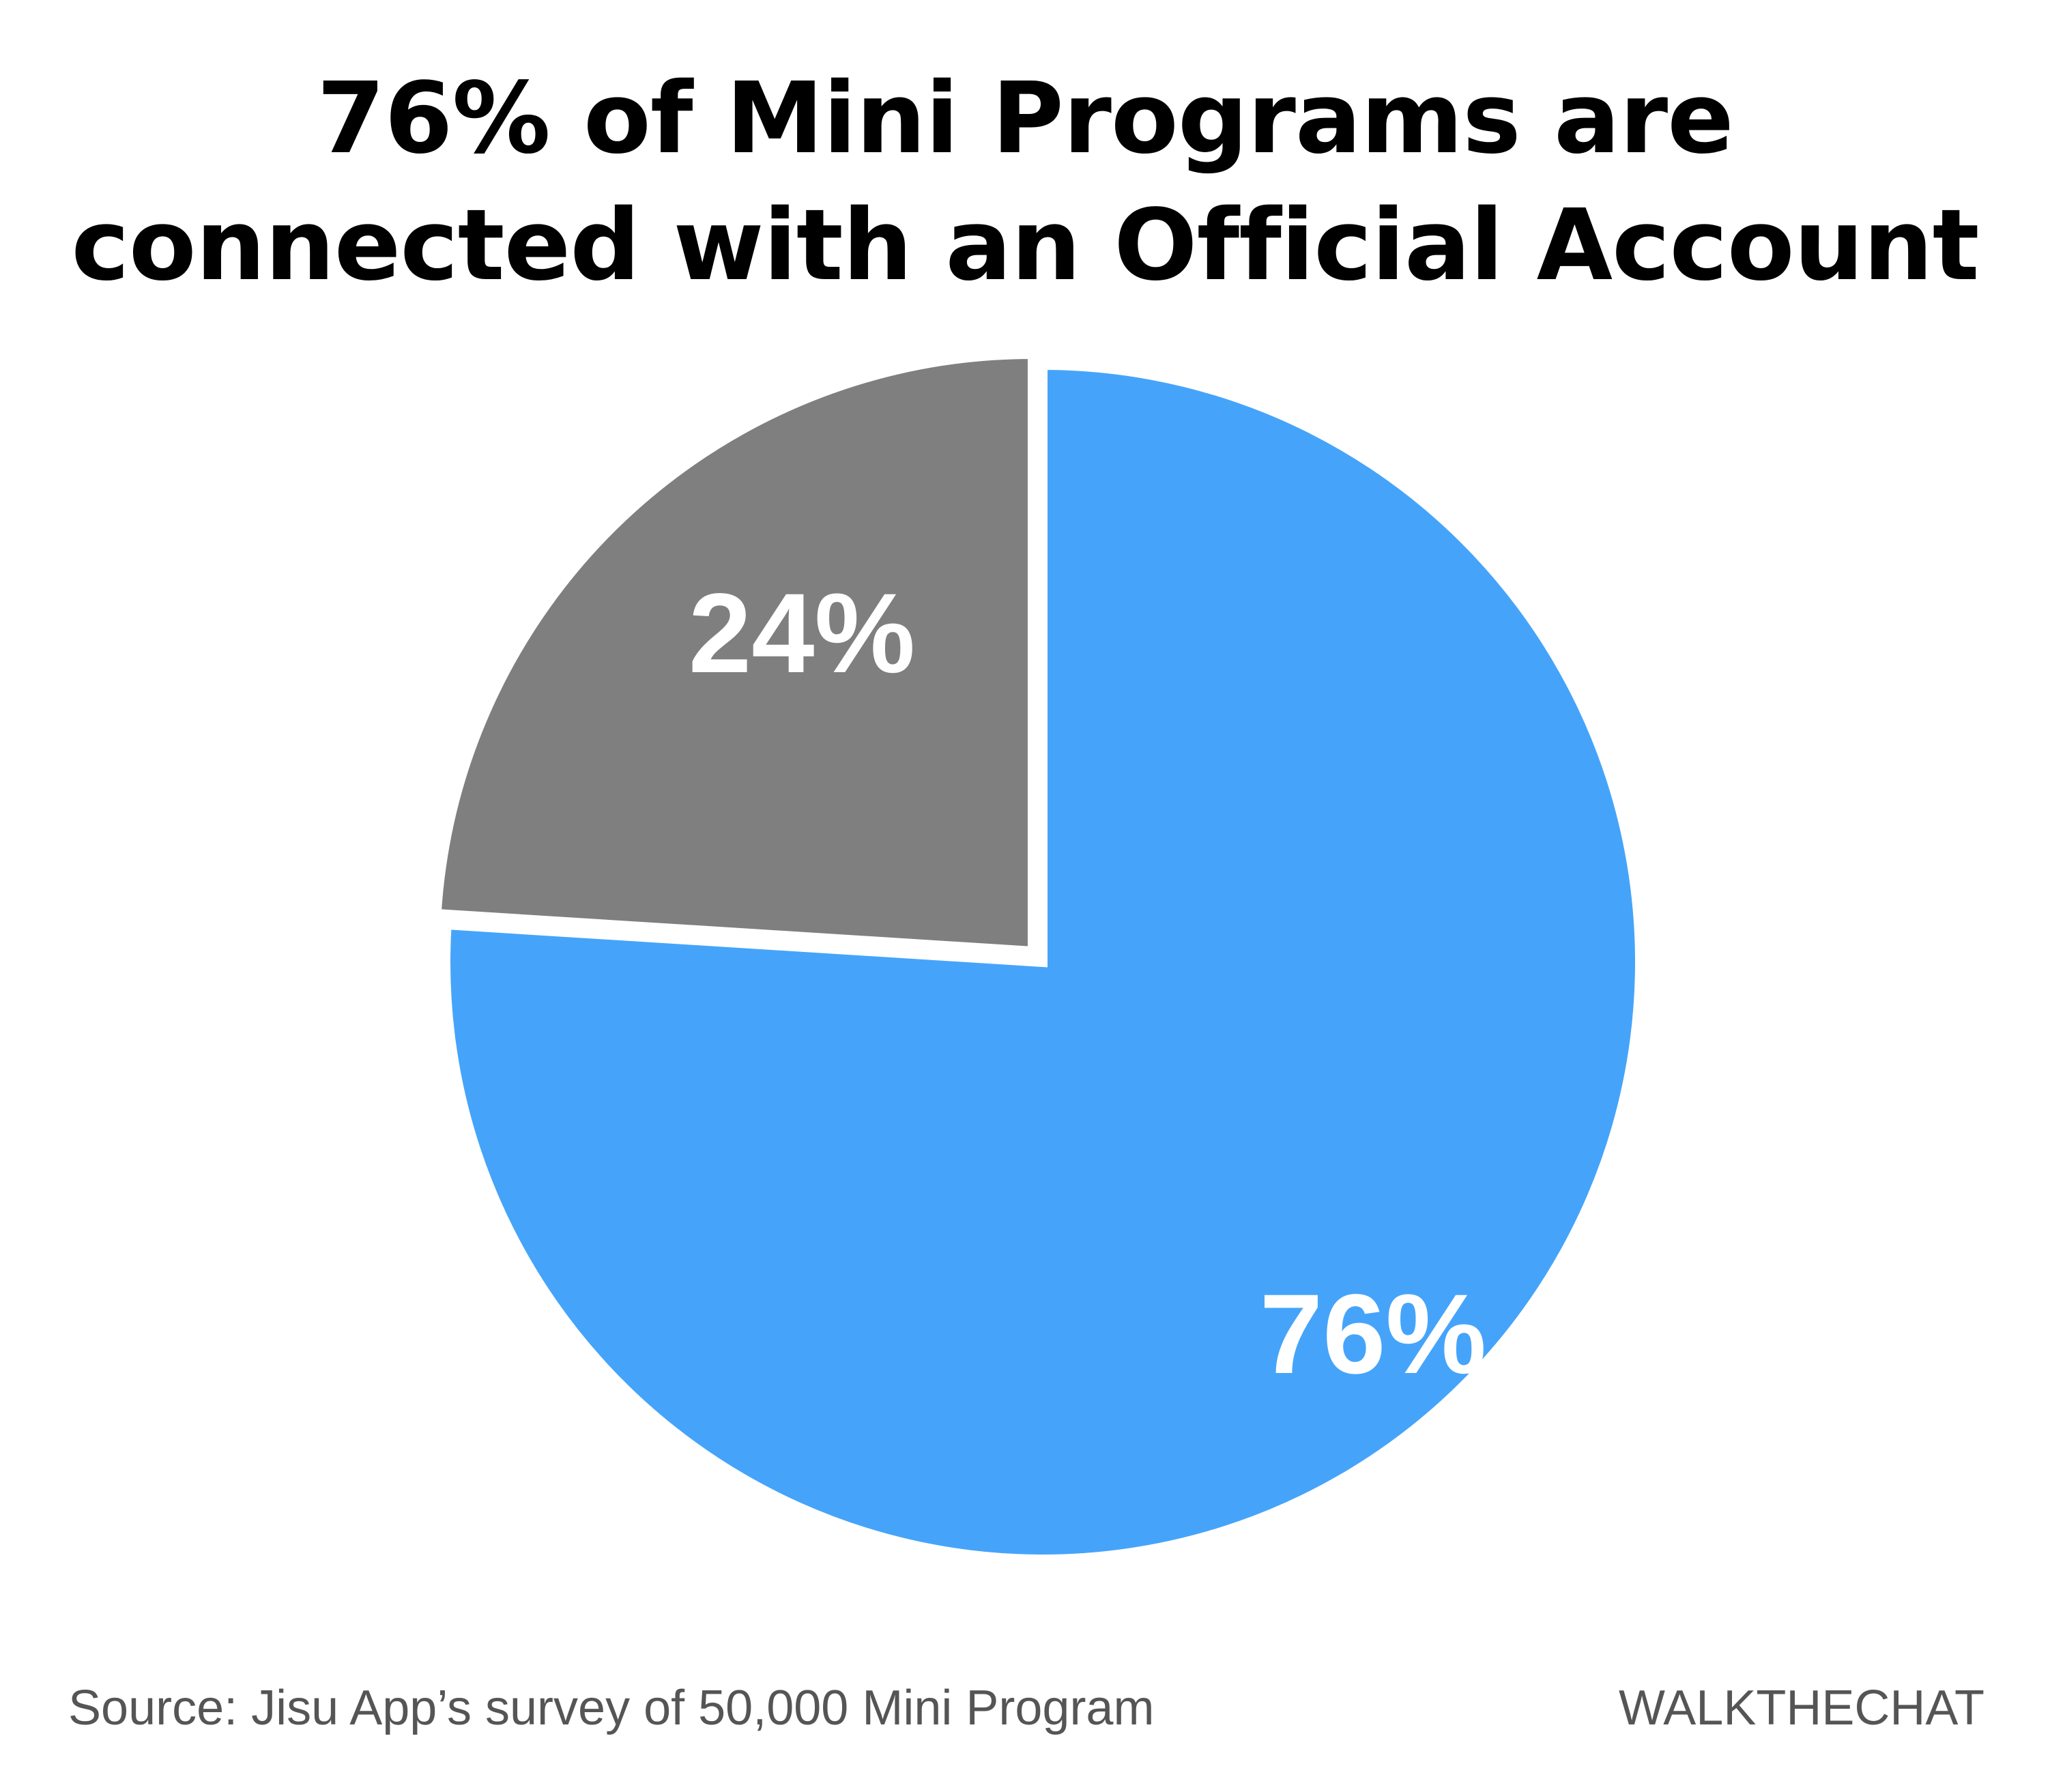 This screenshot has width=2050, height=1792. I want to click on pie-slice-label-24: 24%, so click(802, 633).